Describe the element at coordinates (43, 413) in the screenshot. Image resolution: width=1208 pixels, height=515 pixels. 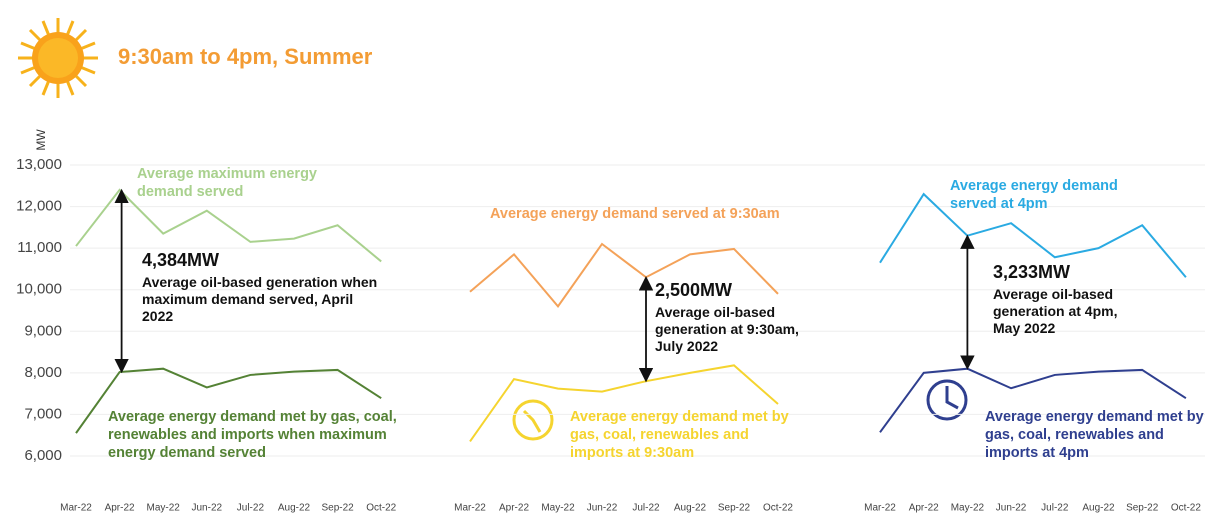
I see `y-tick-label: 7,000` at that location.